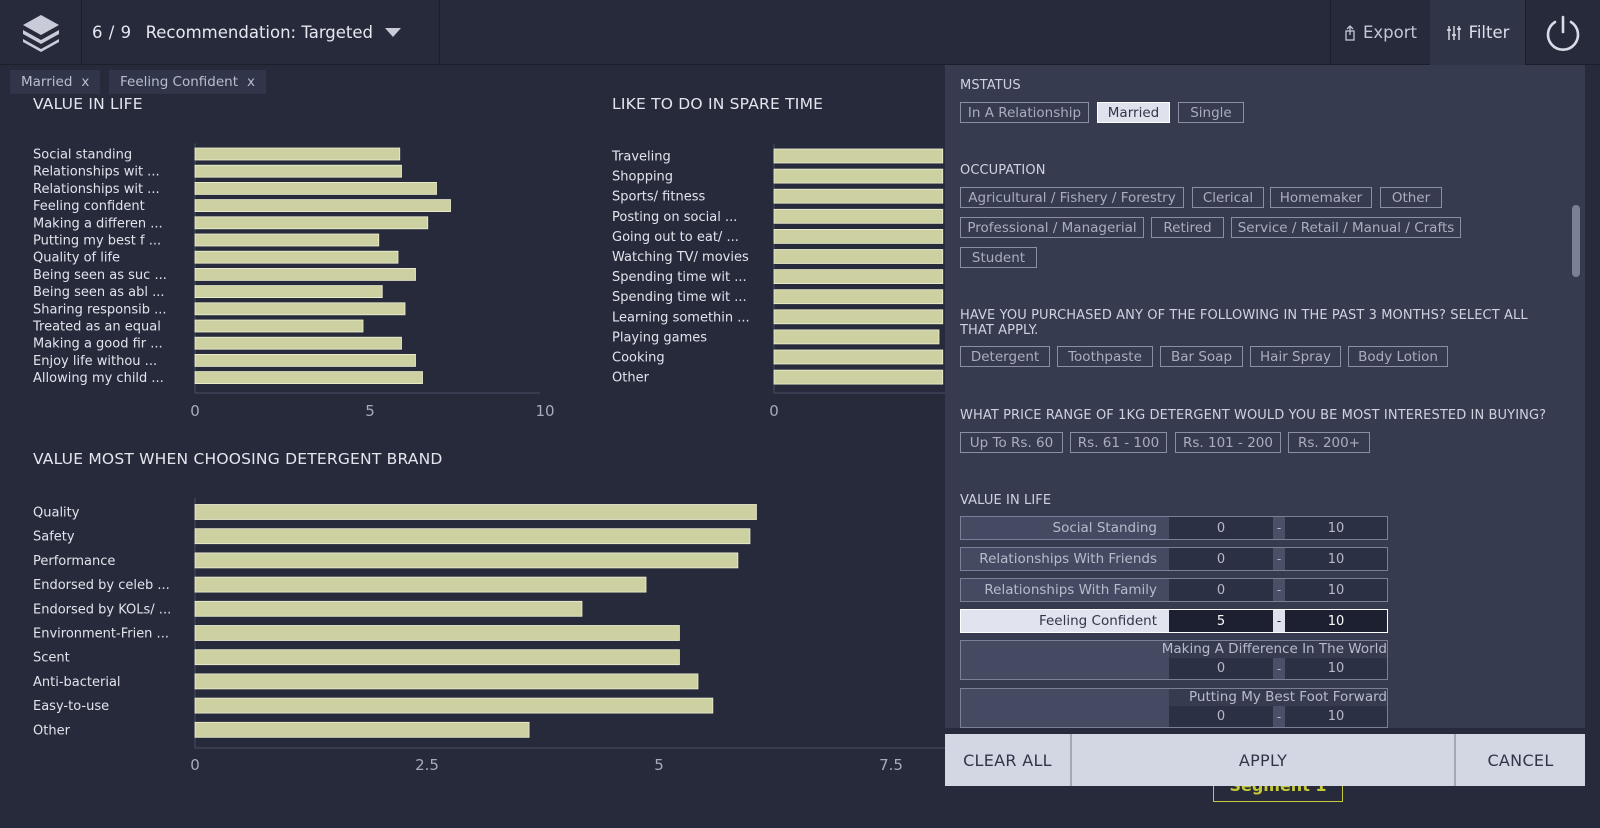  Describe the element at coordinates (1011, 442) in the screenshot. I see `option-price-up-to-60: Up To Rs. 60` at that location.